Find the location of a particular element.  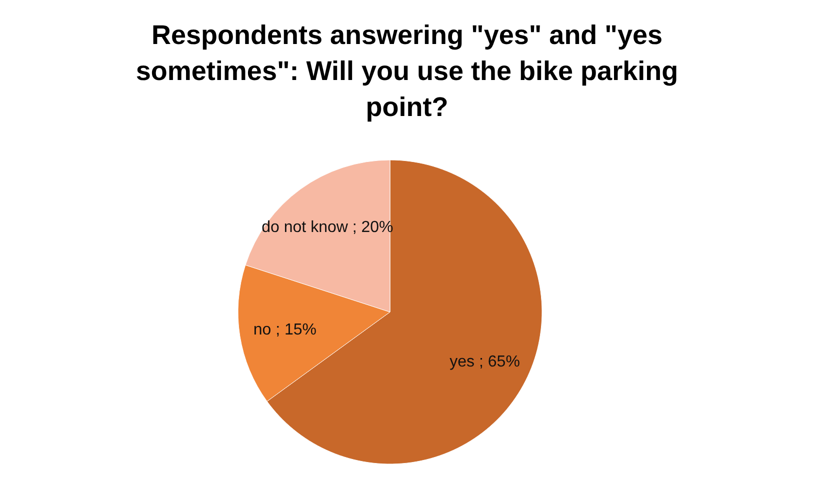

slice-label: yes ; 65% is located at coordinates (485, 361).